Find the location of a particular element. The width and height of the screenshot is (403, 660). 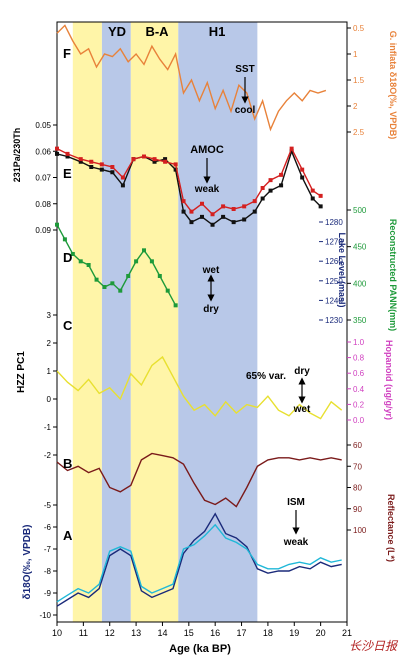

ylabel-d: Reconstructed PANN(mm) is located at coordinates (393, 275).